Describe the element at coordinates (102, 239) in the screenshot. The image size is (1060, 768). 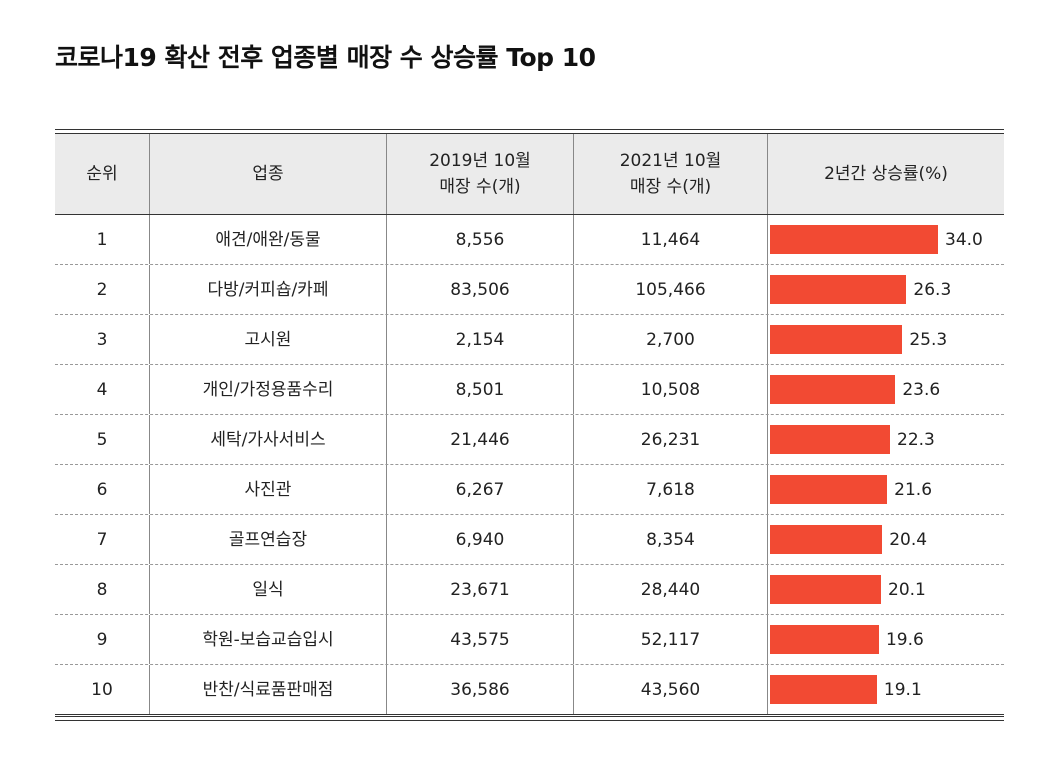
I see `rank-cell: 1` at that location.